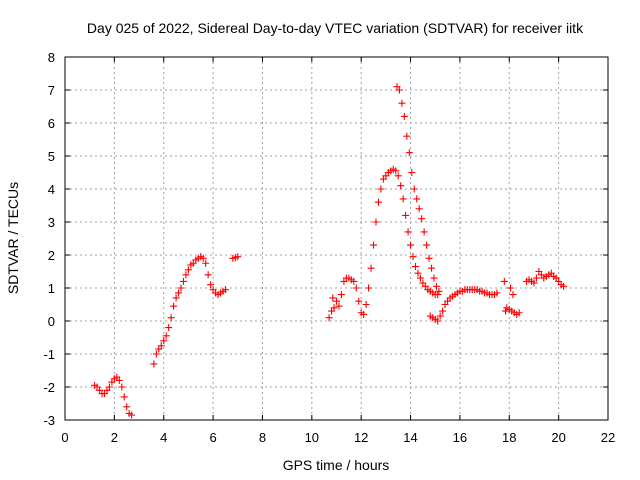 This screenshot has width=640, height=480. What do you see at coordinates (49, 387) in the screenshot?
I see `y-tick-label: -2` at bounding box center [49, 387].